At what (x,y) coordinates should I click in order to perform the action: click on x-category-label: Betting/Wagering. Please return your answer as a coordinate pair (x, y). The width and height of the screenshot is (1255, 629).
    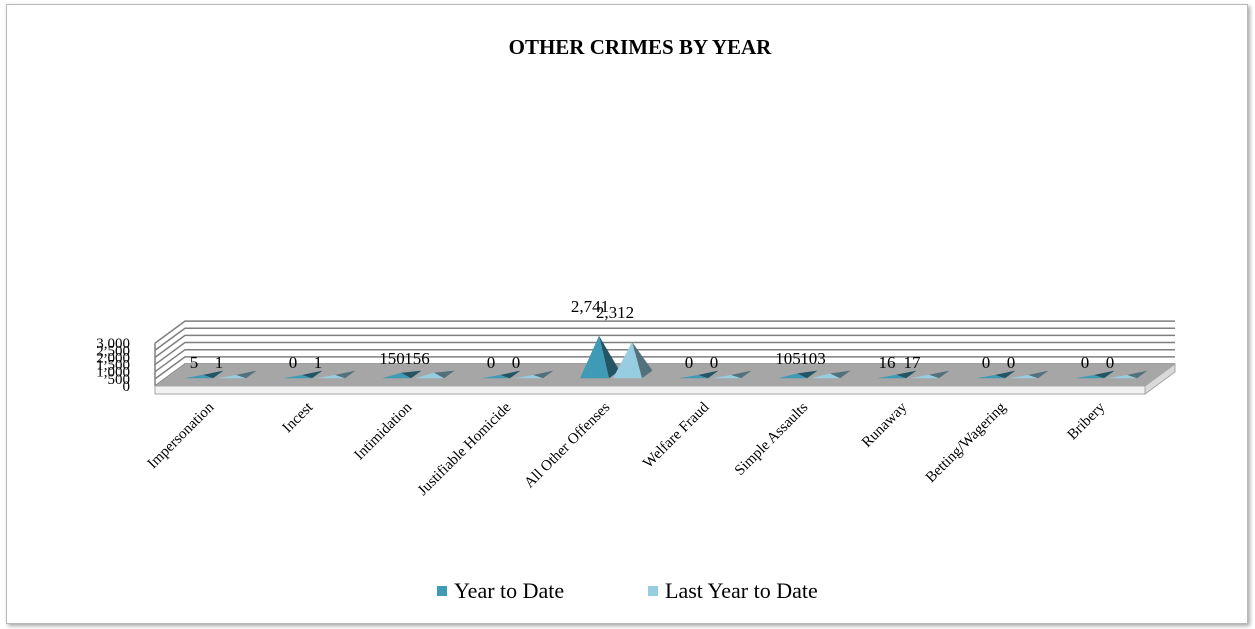
    Looking at the image, I should click on (966, 442).